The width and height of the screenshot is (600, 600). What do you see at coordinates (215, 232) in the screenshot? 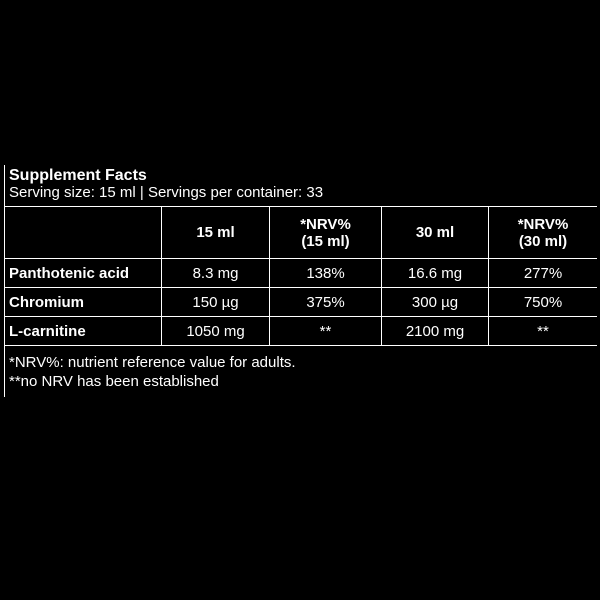
I see `header-cell: 15 ml` at bounding box center [215, 232].